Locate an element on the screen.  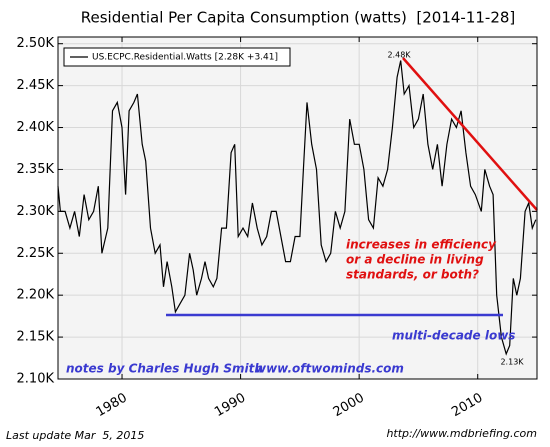
y-tick-label: 2.20K is located at coordinates (36, 295).